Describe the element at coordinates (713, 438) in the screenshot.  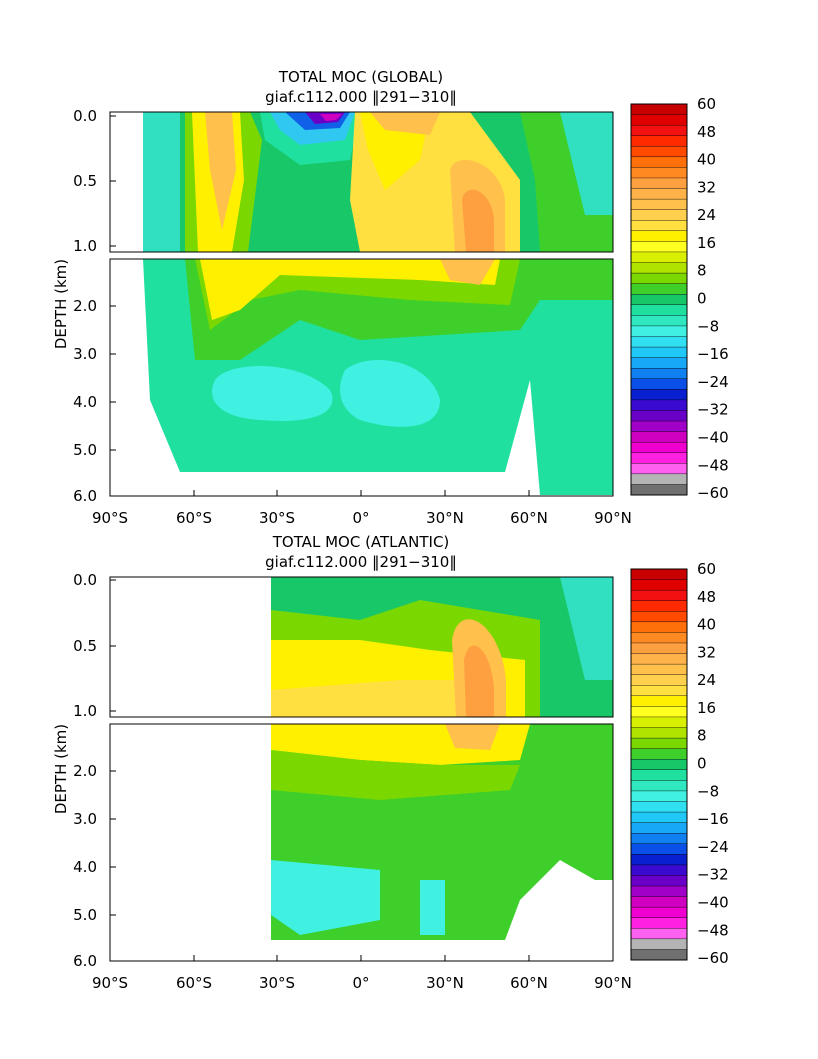
I see `colorbar-global-label: −40` at that location.